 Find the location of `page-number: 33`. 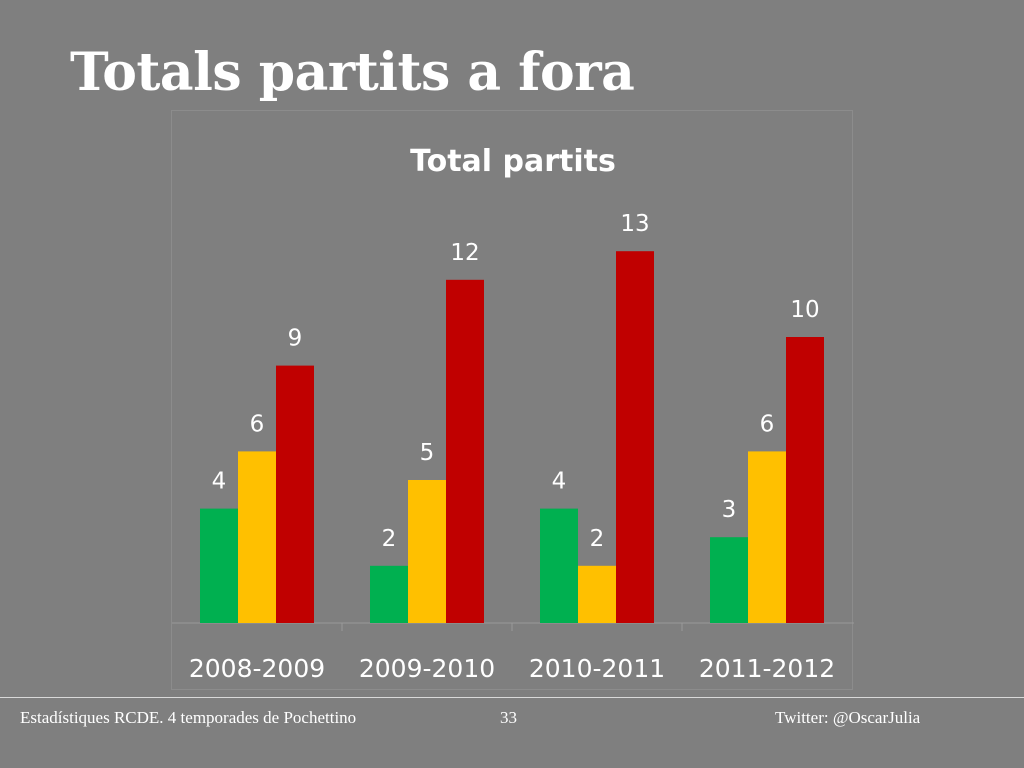

page-number: 33 is located at coordinates (508, 717).